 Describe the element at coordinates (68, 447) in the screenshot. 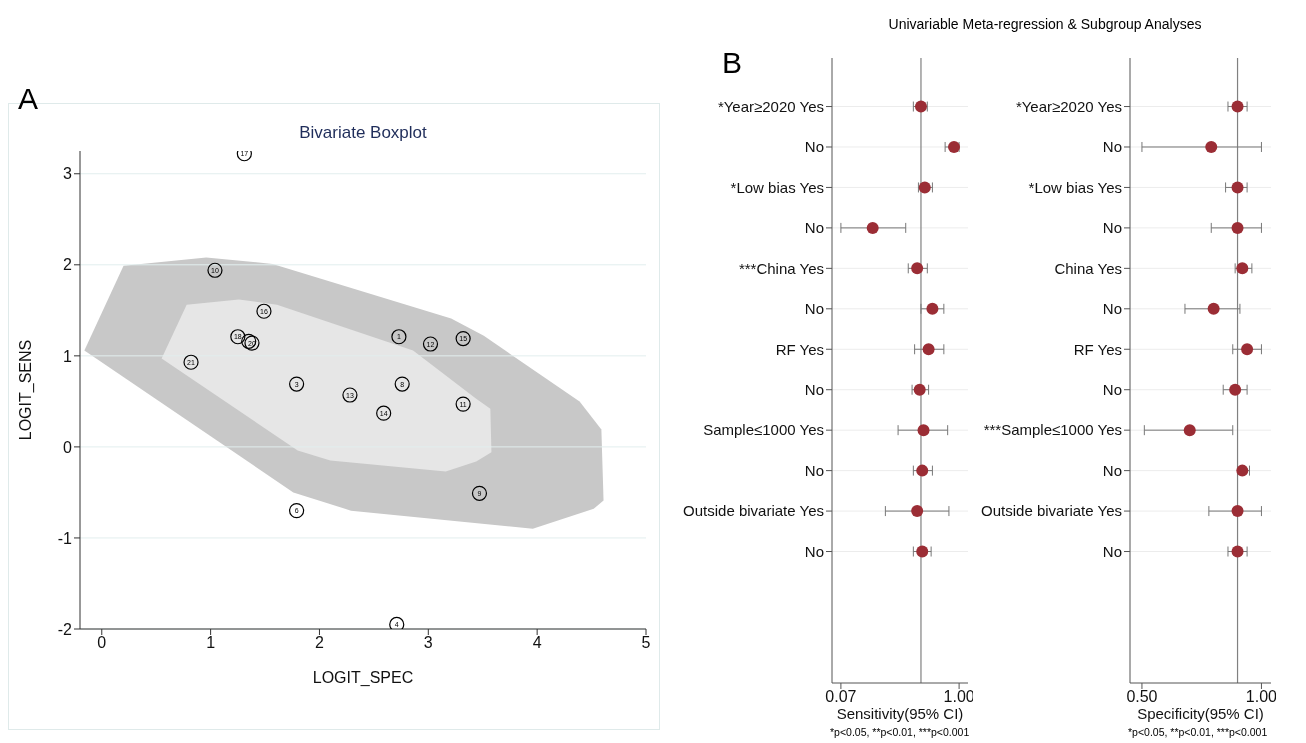

I see `y-tick-label: 0` at that location.